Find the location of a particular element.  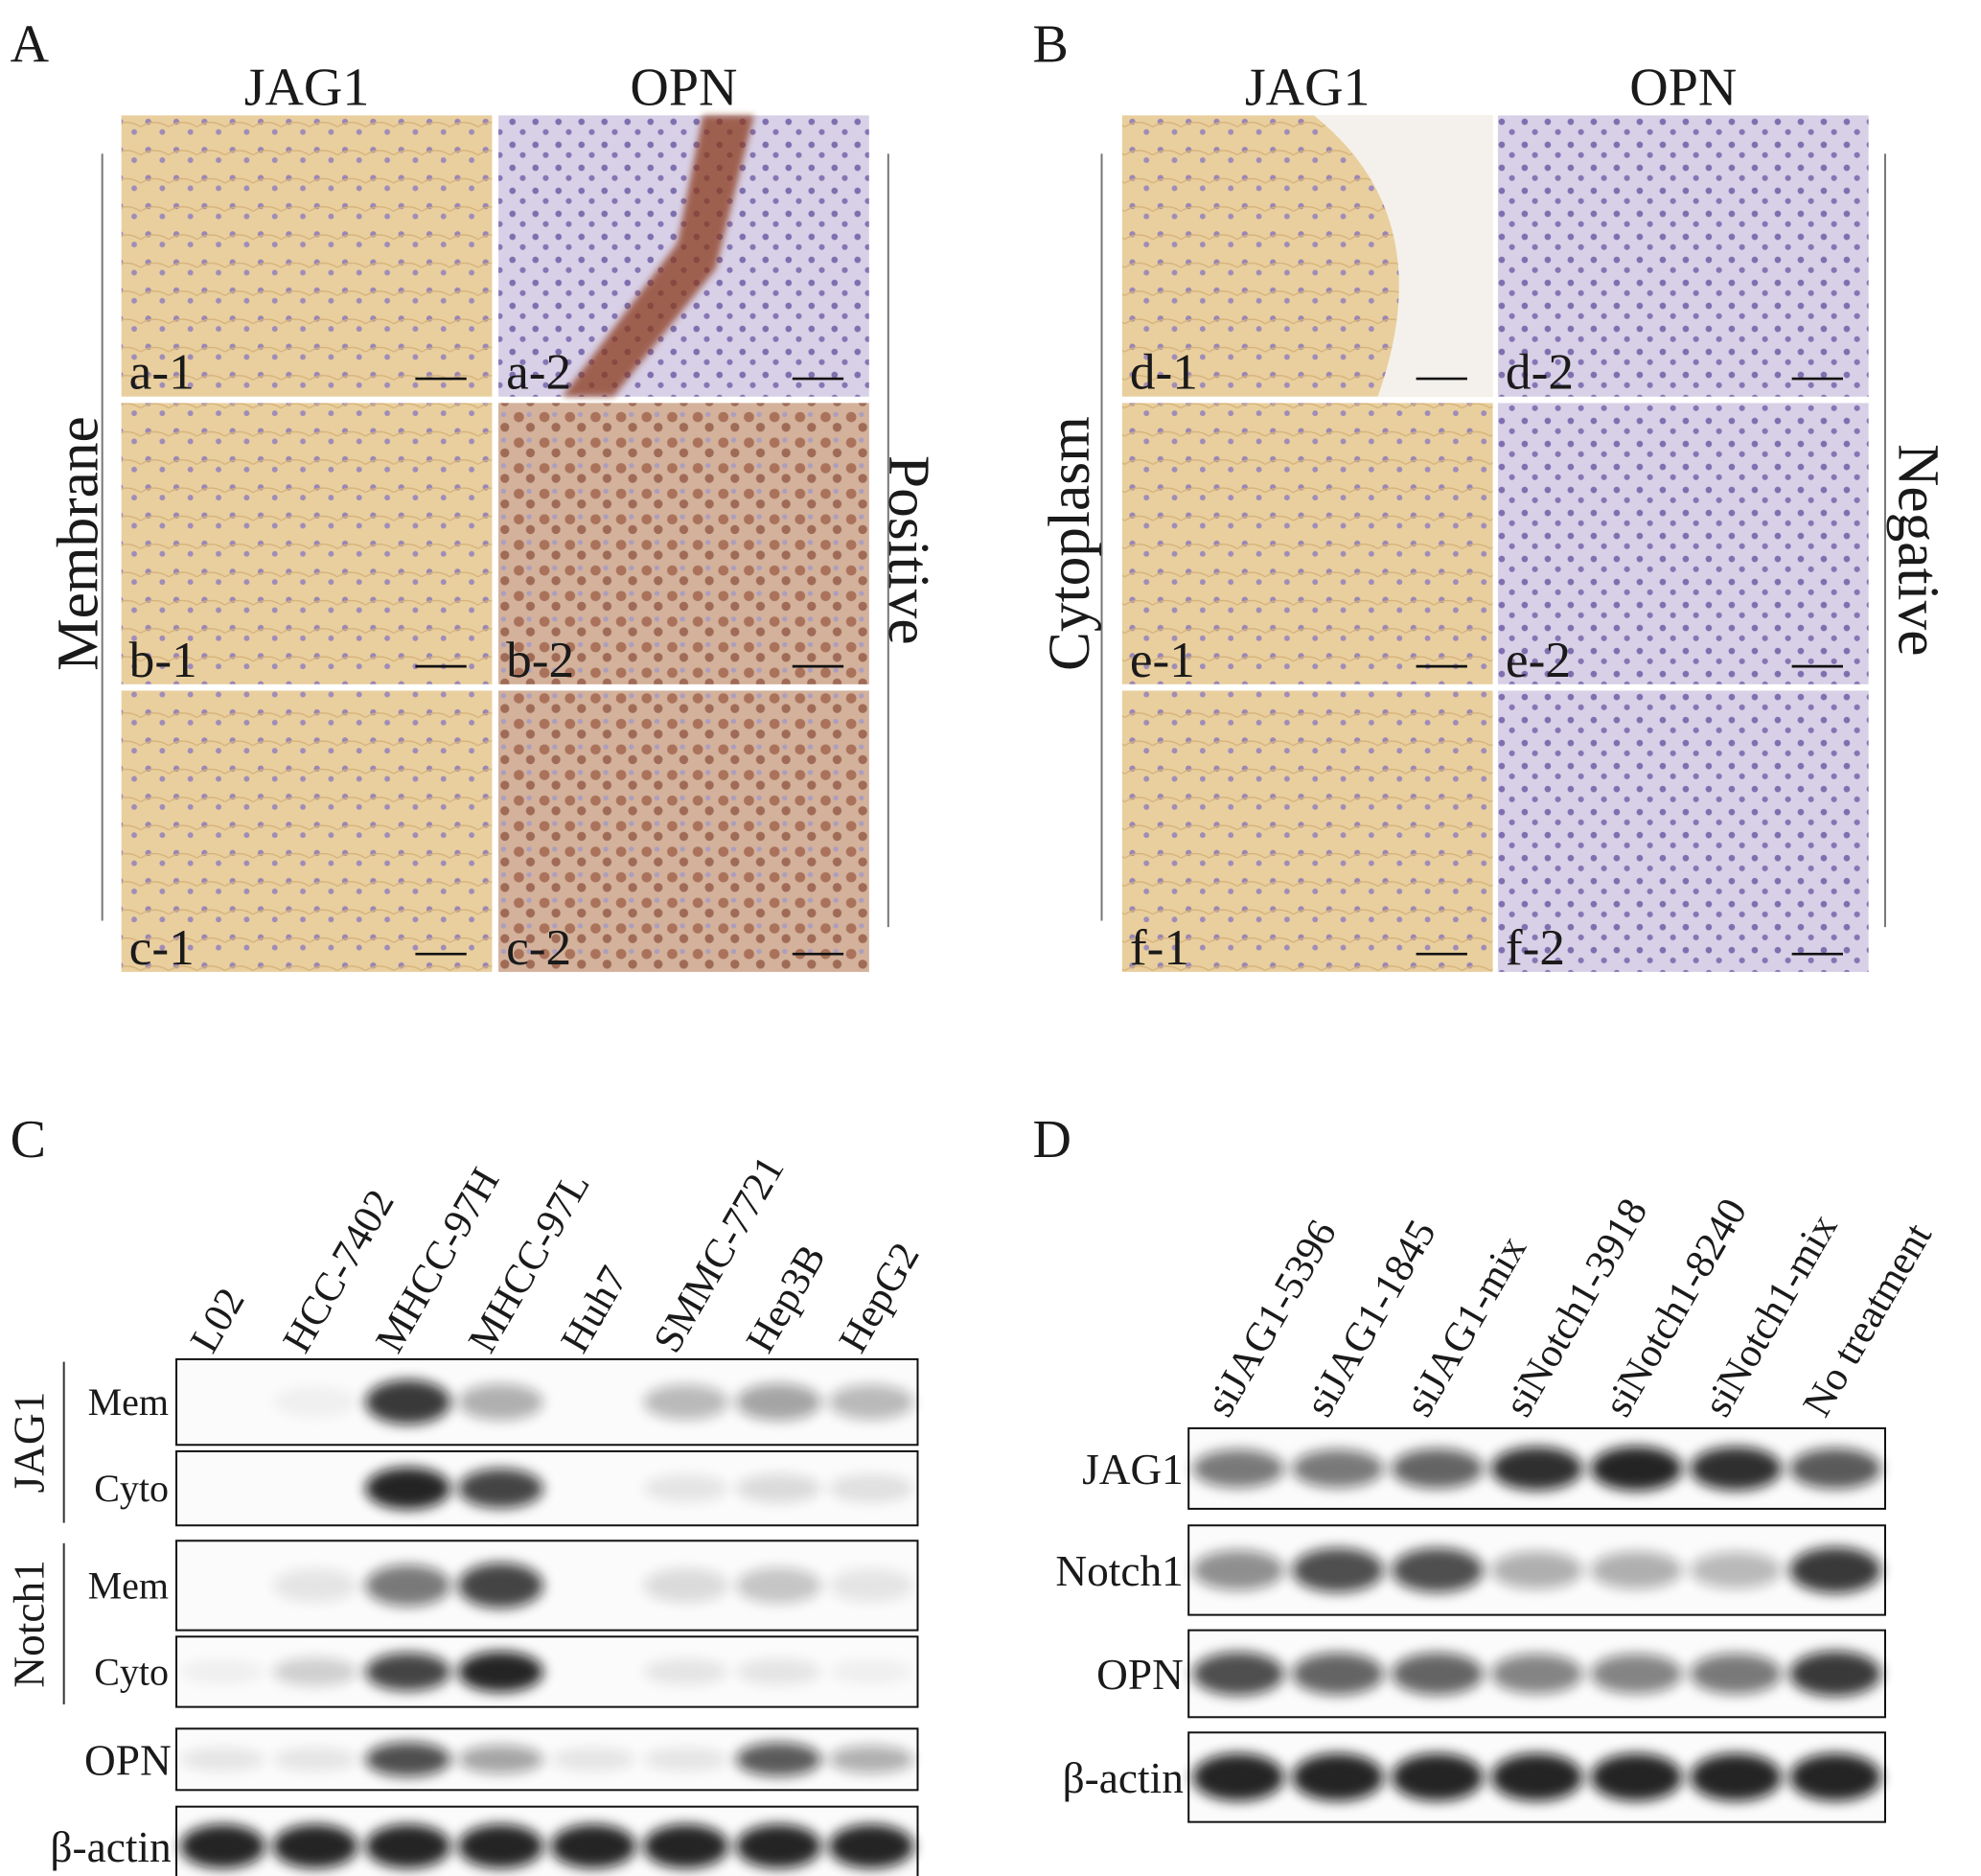

row-label: JAG1 is located at coordinates (1133, 1470).